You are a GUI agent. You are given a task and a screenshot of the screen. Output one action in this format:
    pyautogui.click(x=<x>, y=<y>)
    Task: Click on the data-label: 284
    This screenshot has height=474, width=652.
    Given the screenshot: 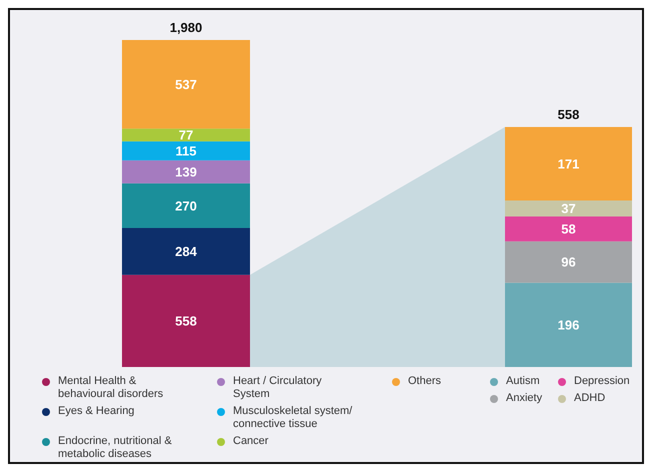 What is the action you would take?
    pyautogui.click(x=186, y=252)
    